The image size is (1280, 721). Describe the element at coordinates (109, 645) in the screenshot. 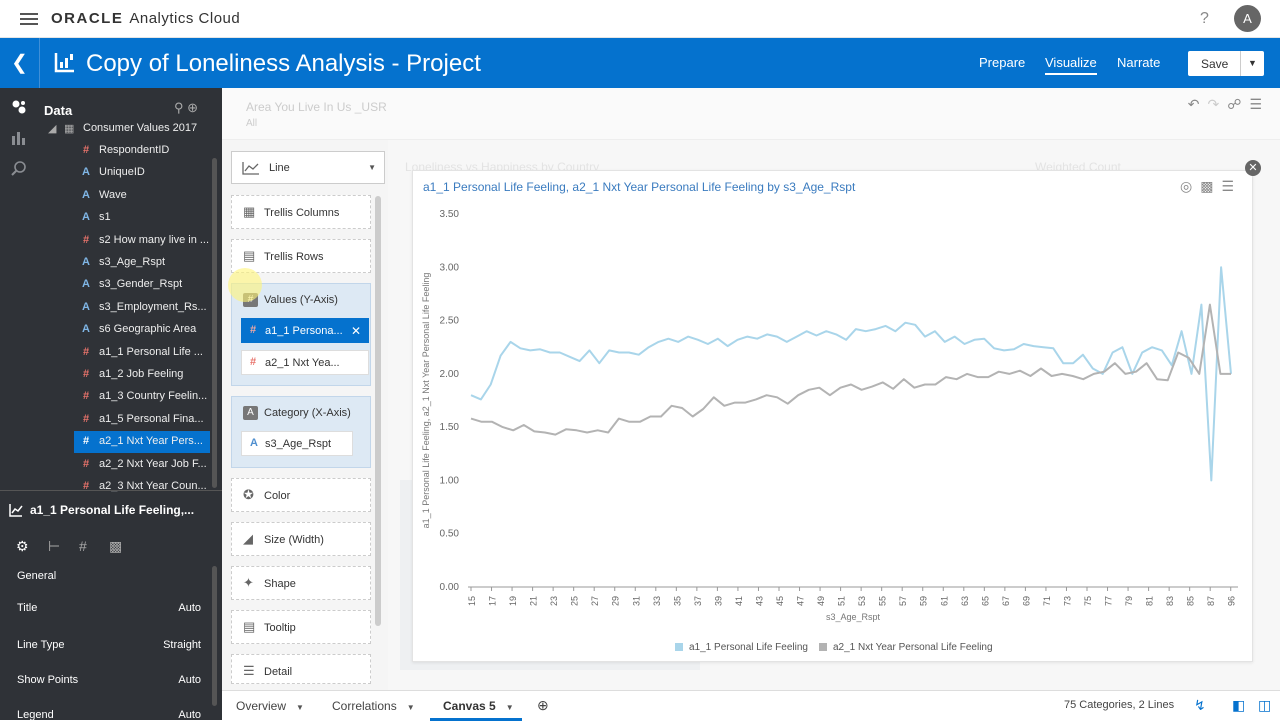

I see `prop-line-type-row: Line Type Straight` at that location.